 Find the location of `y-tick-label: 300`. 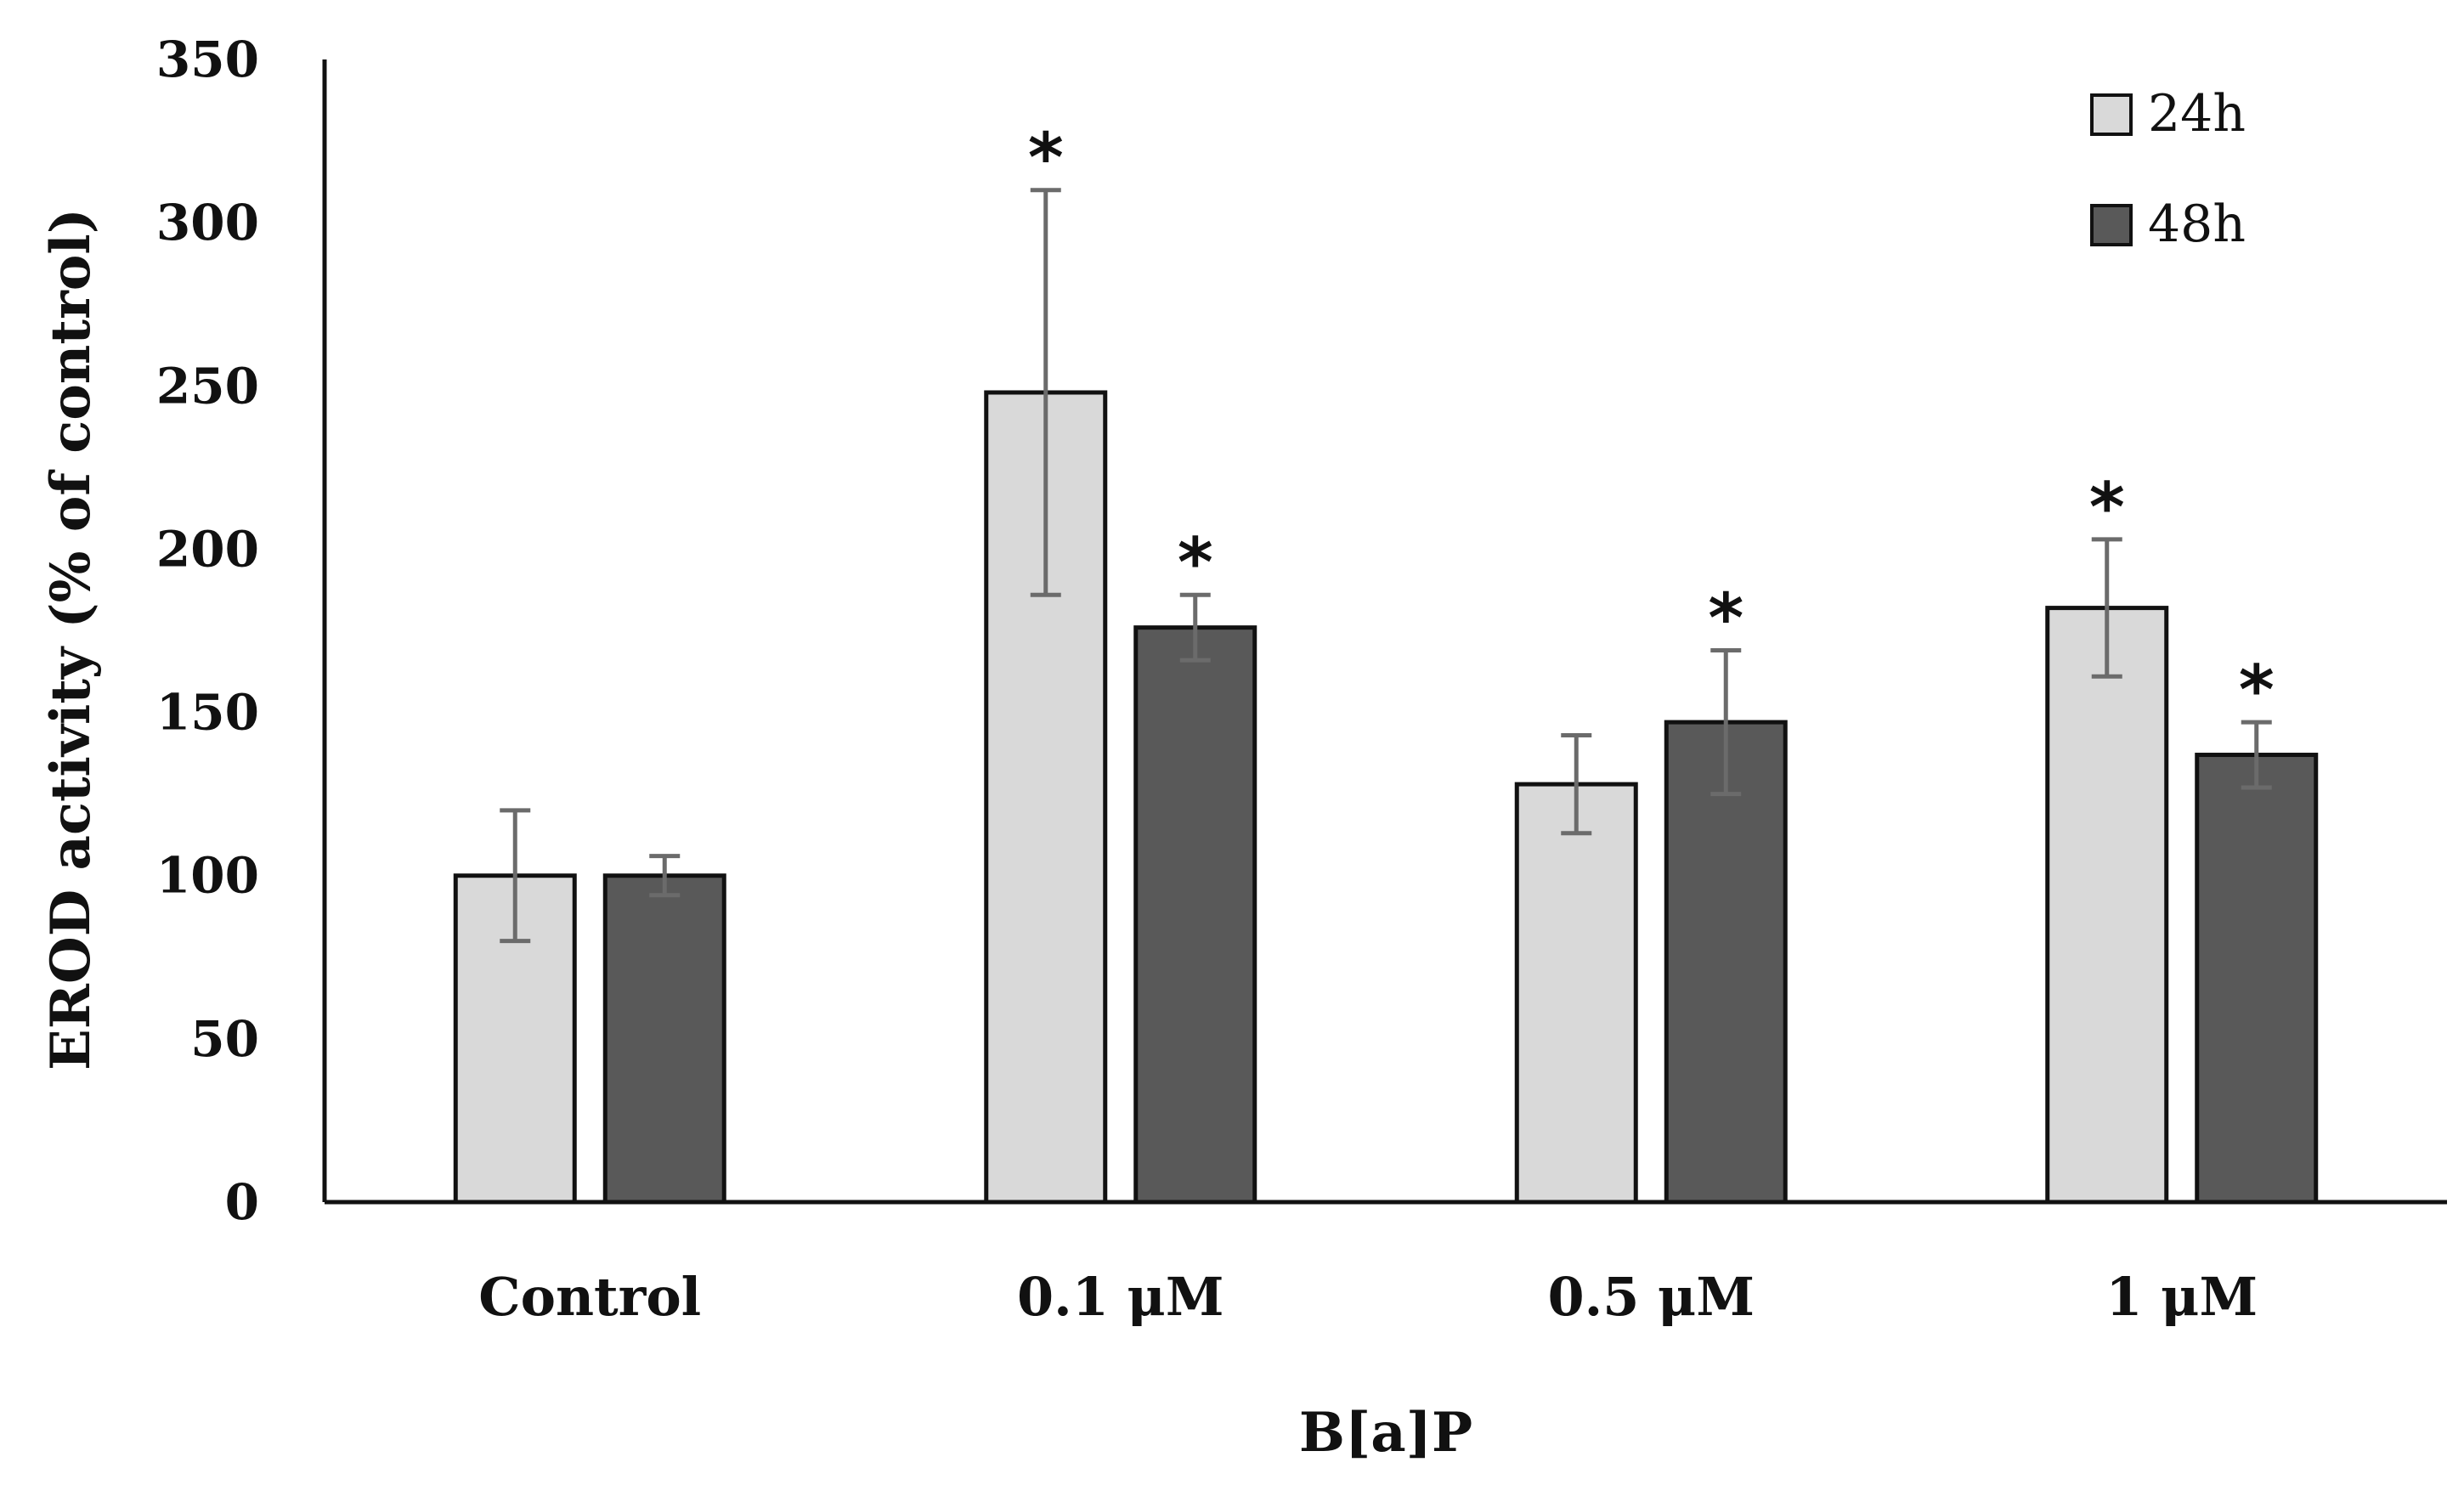

y-tick-label: 300 is located at coordinates (207, 222).